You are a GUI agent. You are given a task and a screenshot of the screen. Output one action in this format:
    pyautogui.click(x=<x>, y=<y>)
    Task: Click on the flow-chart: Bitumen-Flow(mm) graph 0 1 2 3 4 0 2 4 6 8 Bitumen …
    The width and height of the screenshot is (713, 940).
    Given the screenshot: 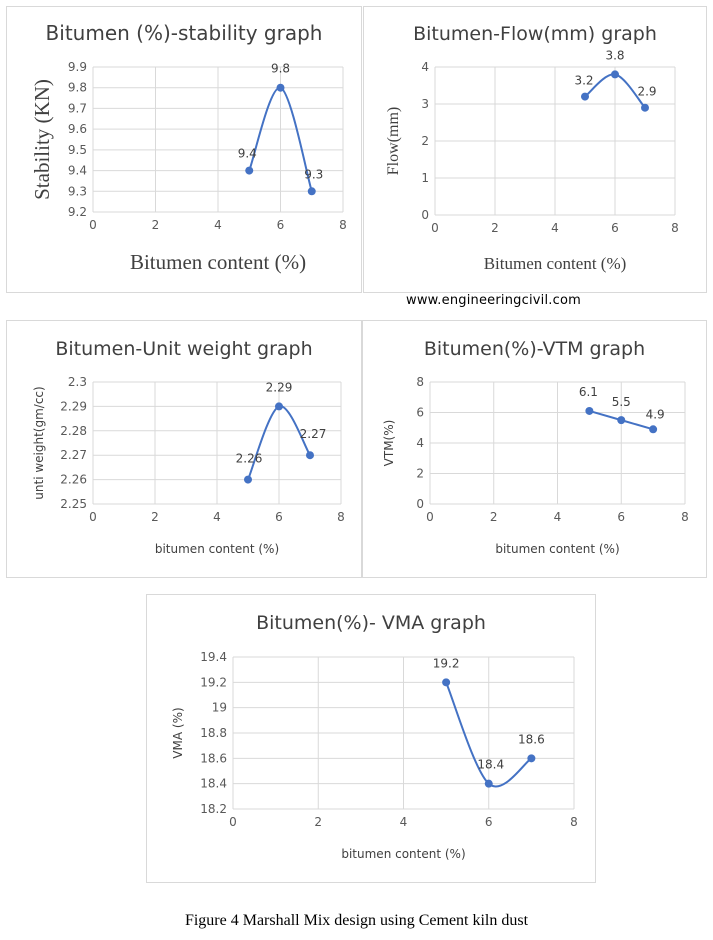 What is the action you would take?
    pyautogui.click(x=532, y=148)
    